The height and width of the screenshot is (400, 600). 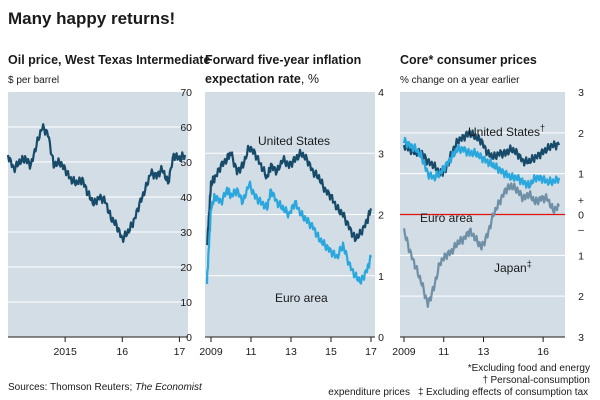 What do you see at coordinates (421, 392) in the screenshot?
I see `footnote-3-marker: ‡` at bounding box center [421, 392].